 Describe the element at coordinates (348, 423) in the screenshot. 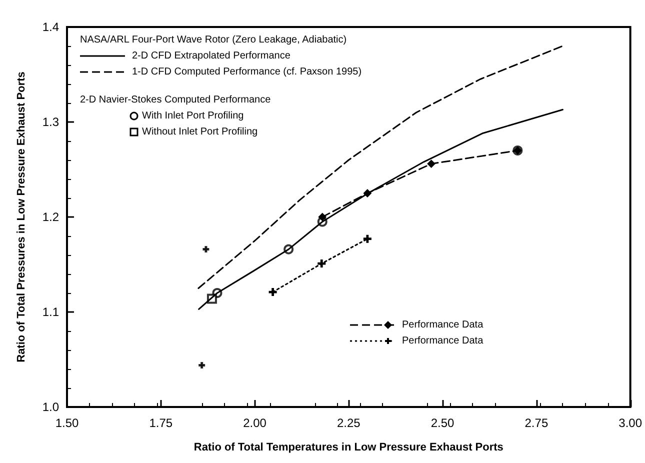

I see `x-tick-label: 2.25` at that location.